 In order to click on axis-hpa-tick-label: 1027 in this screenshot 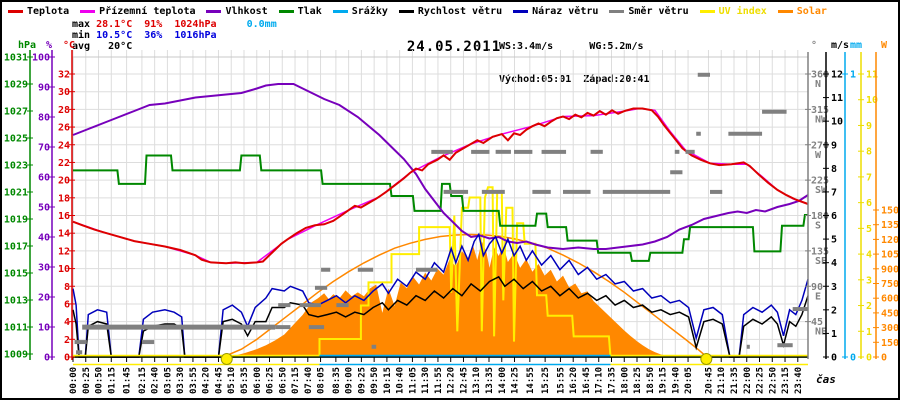, I will do `click(16, 112)`.